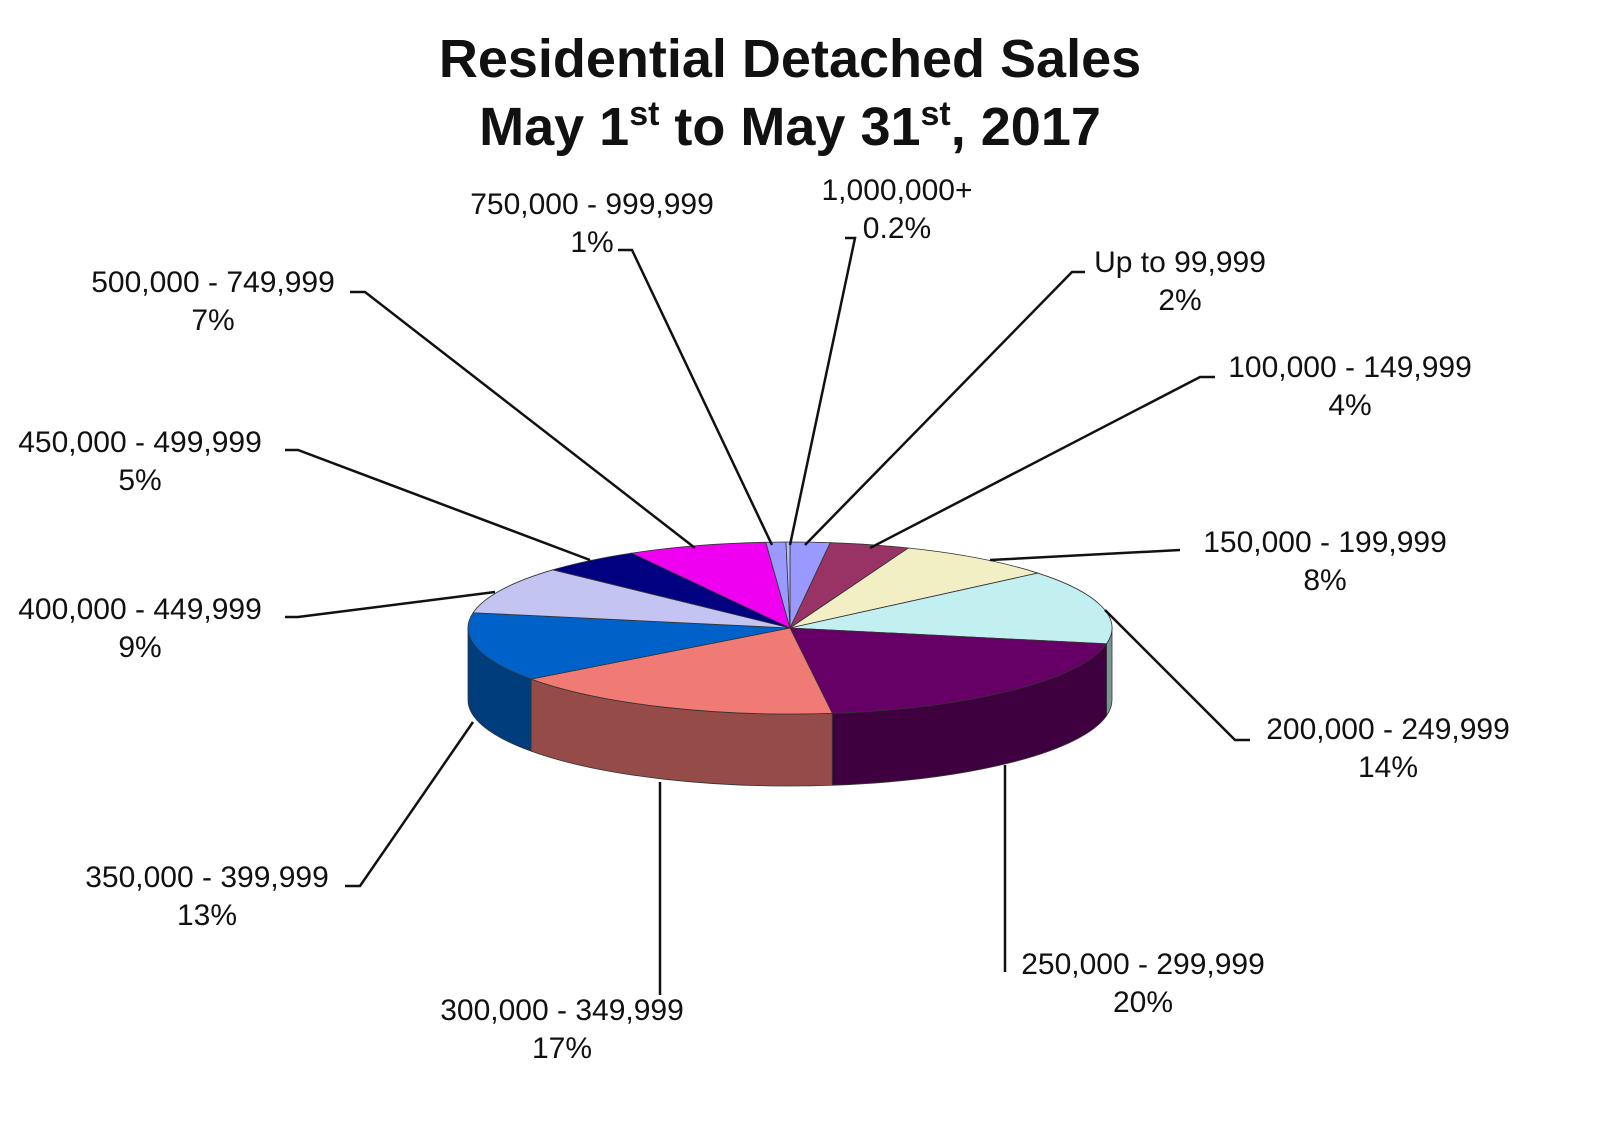  What do you see at coordinates (1349, 405) in the screenshot?
I see `value-label: 4%` at bounding box center [1349, 405].